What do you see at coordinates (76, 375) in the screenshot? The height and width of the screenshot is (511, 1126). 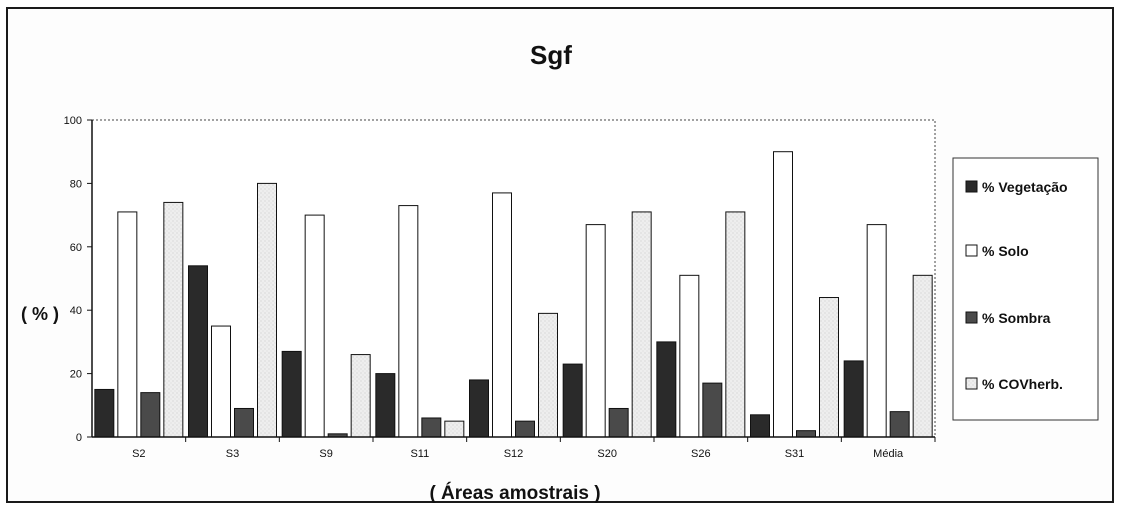 I see `y-tick-label: 20` at bounding box center [76, 375].